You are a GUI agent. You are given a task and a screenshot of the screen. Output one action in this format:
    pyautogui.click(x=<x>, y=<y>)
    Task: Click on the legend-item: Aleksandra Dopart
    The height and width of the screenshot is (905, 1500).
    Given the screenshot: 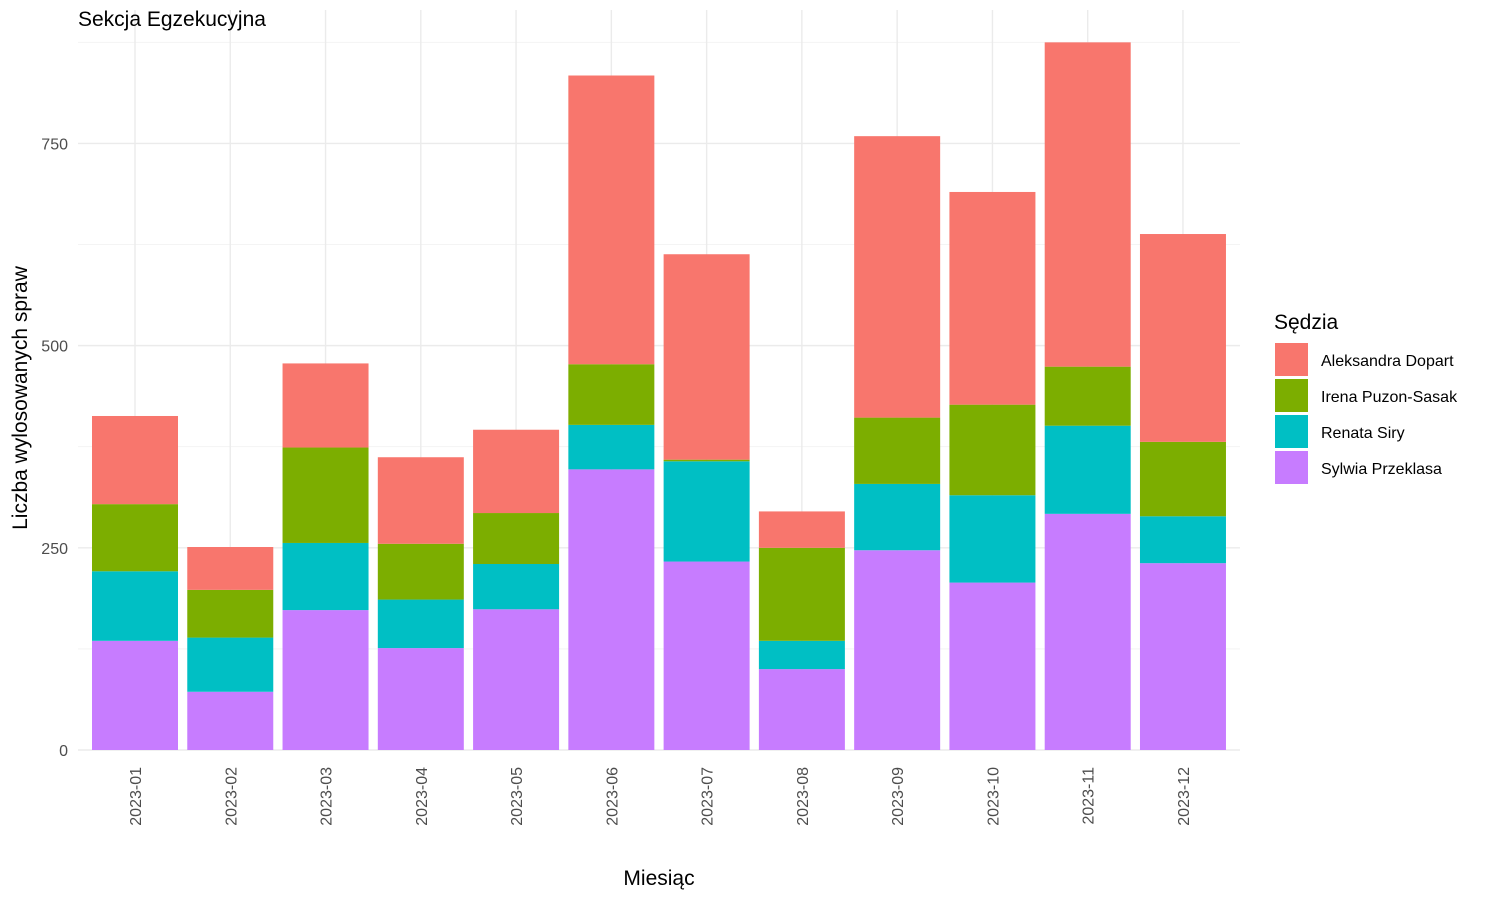 What is the action you would take?
    pyautogui.click(x=1364, y=359)
    